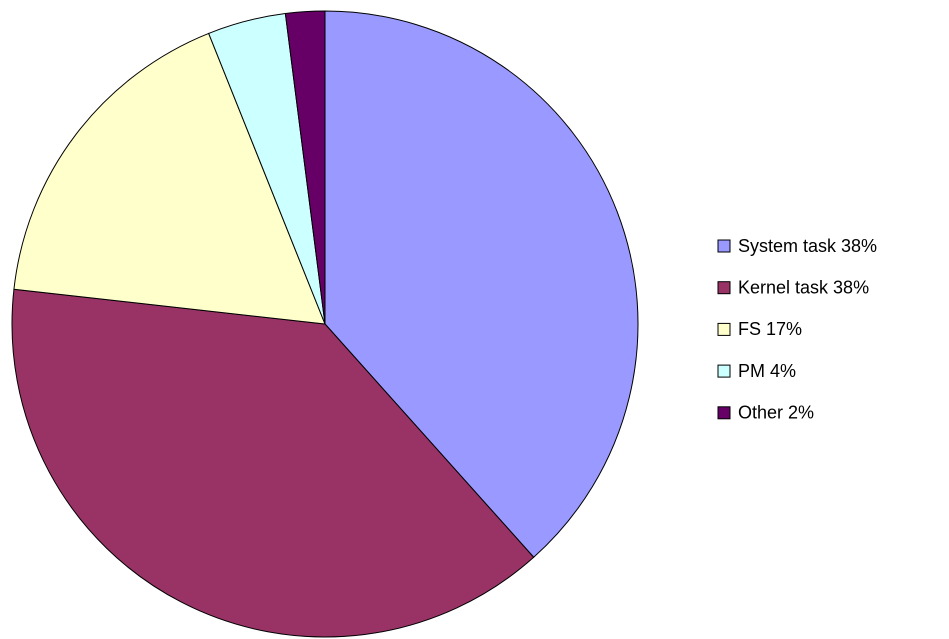 This screenshot has height=639, width=949. I want to click on legend-label: System task 38%, so click(807, 246).